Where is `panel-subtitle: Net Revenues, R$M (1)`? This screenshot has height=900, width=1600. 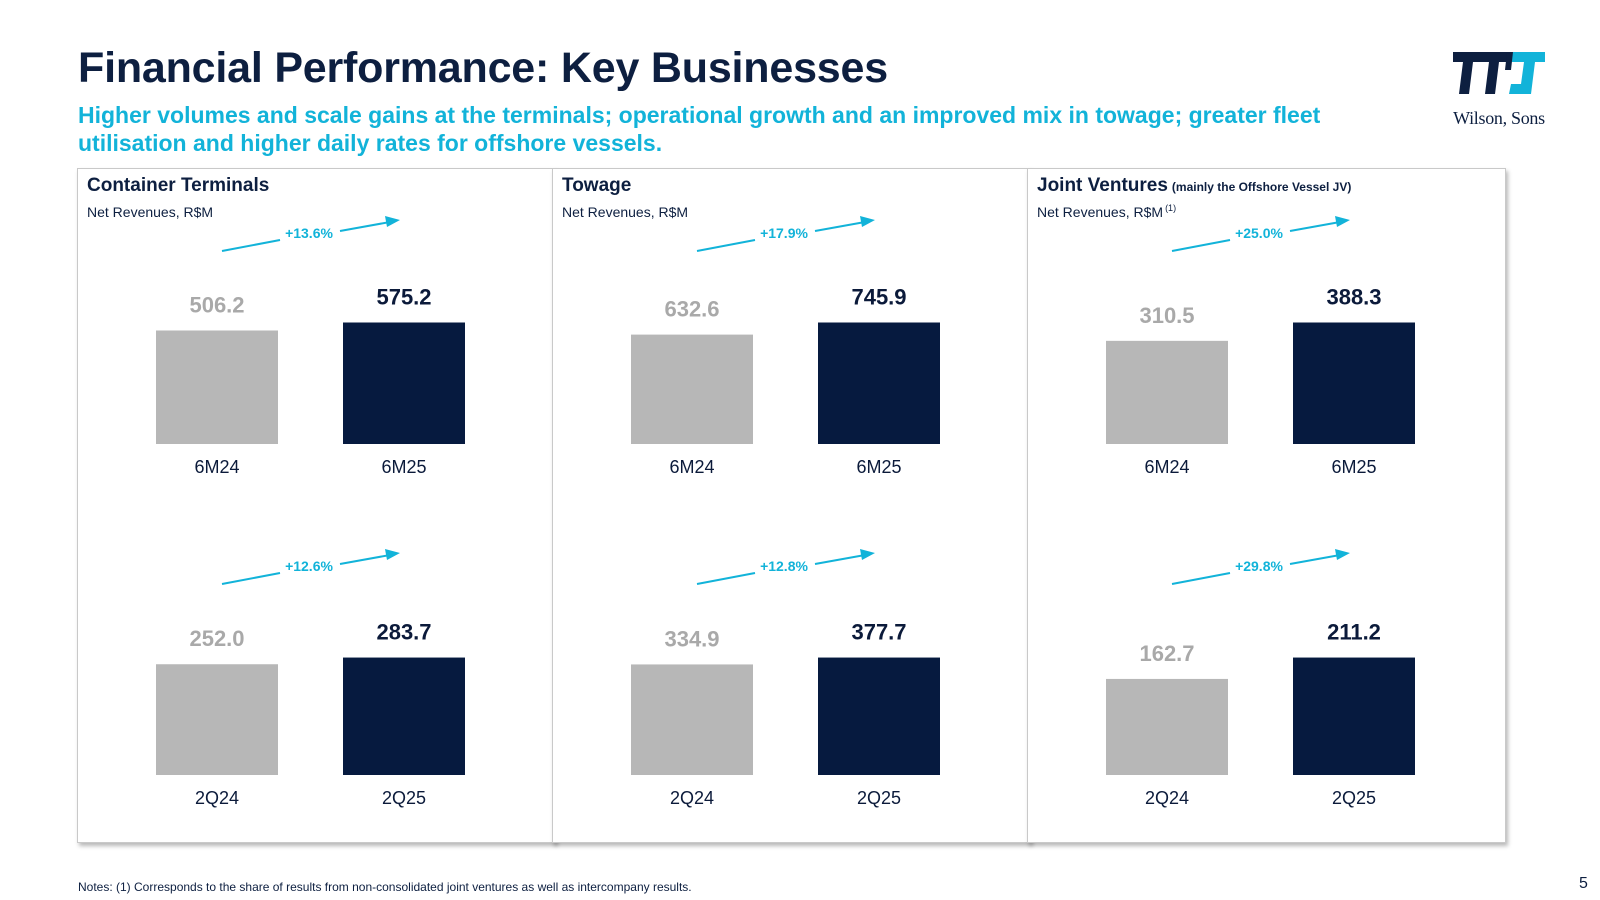 panel-subtitle: Net Revenues, R$M (1) is located at coordinates (1106, 211).